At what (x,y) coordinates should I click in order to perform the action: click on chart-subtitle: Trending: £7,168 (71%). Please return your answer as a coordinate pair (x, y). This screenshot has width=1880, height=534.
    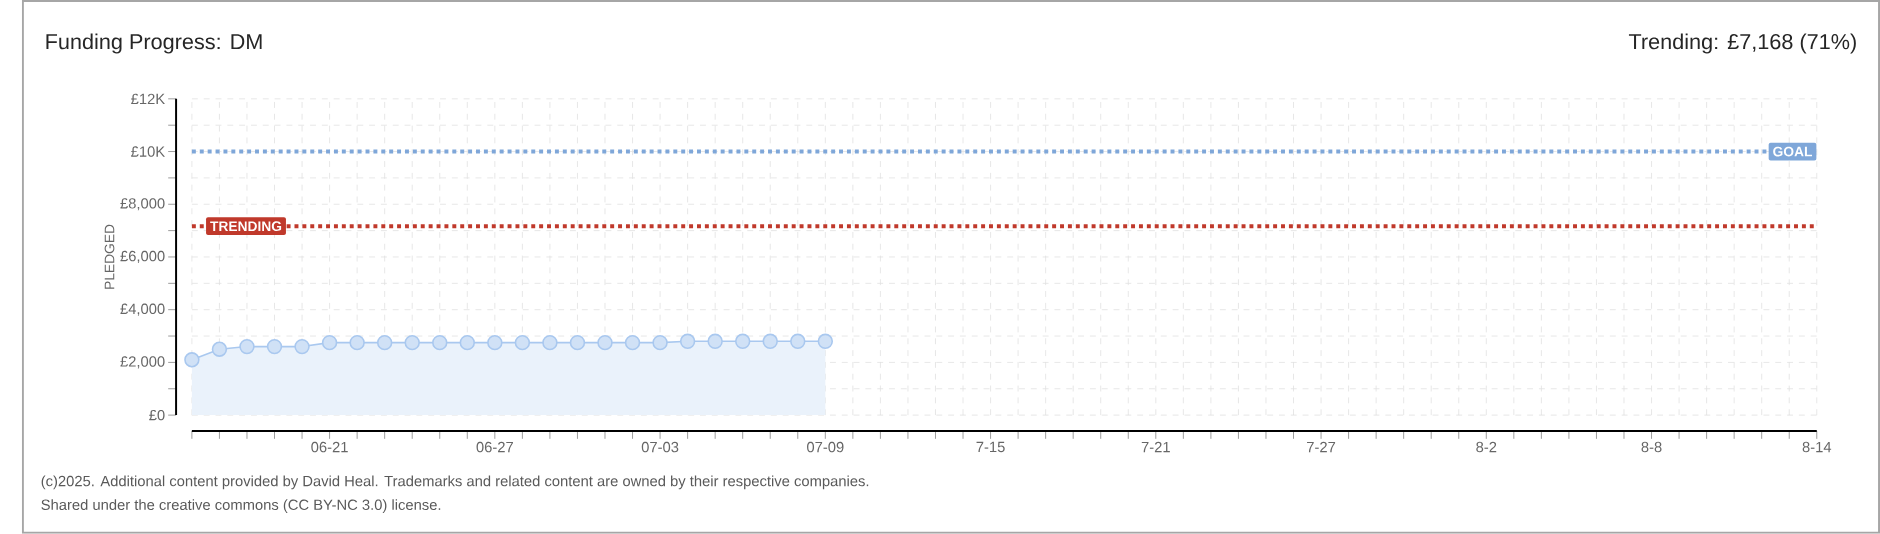
    Looking at the image, I should click on (1742, 43).